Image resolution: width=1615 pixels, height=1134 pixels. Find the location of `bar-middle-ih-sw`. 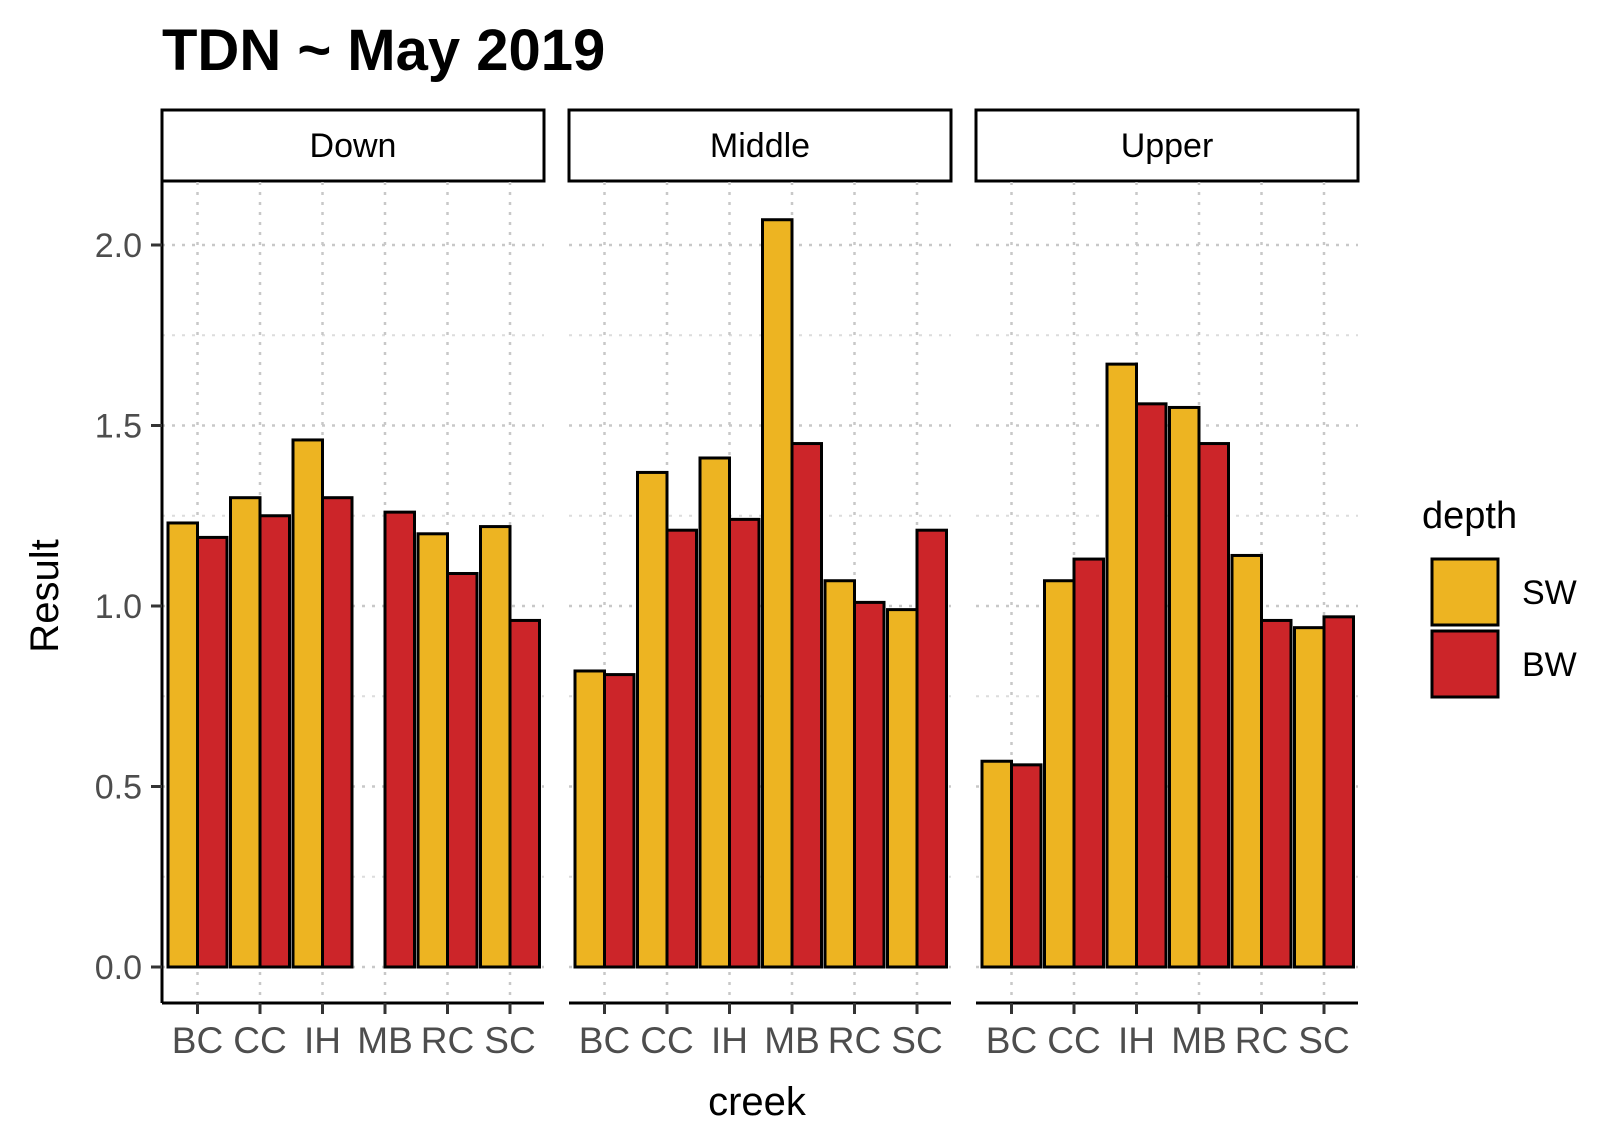

bar-middle-ih-sw is located at coordinates (714, 712).